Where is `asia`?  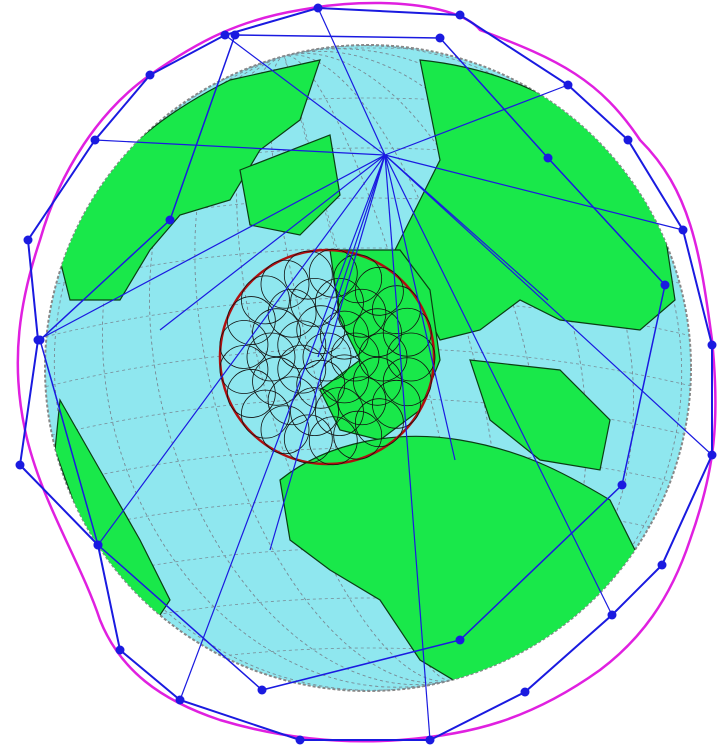 asia is located at coordinates (535, 200).